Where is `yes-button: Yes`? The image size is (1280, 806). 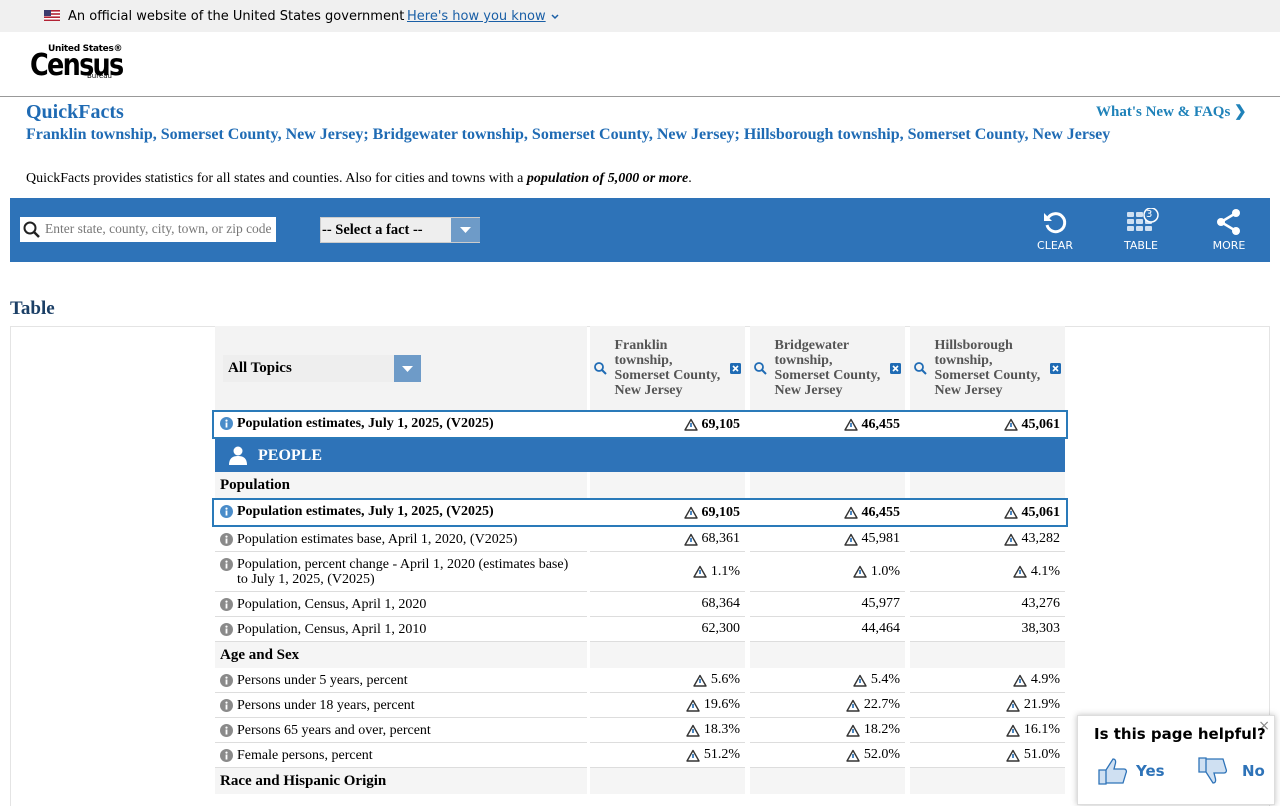 yes-button: Yes is located at coordinates (1130, 771).